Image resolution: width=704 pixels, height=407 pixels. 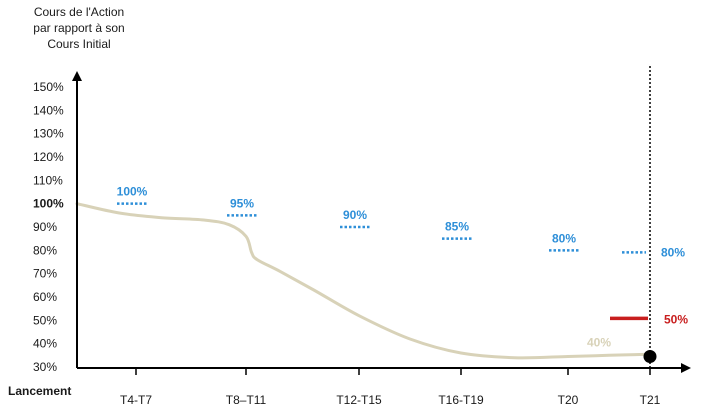 I want to click on y-tick-label: 110%, so click(x=48, y=180).